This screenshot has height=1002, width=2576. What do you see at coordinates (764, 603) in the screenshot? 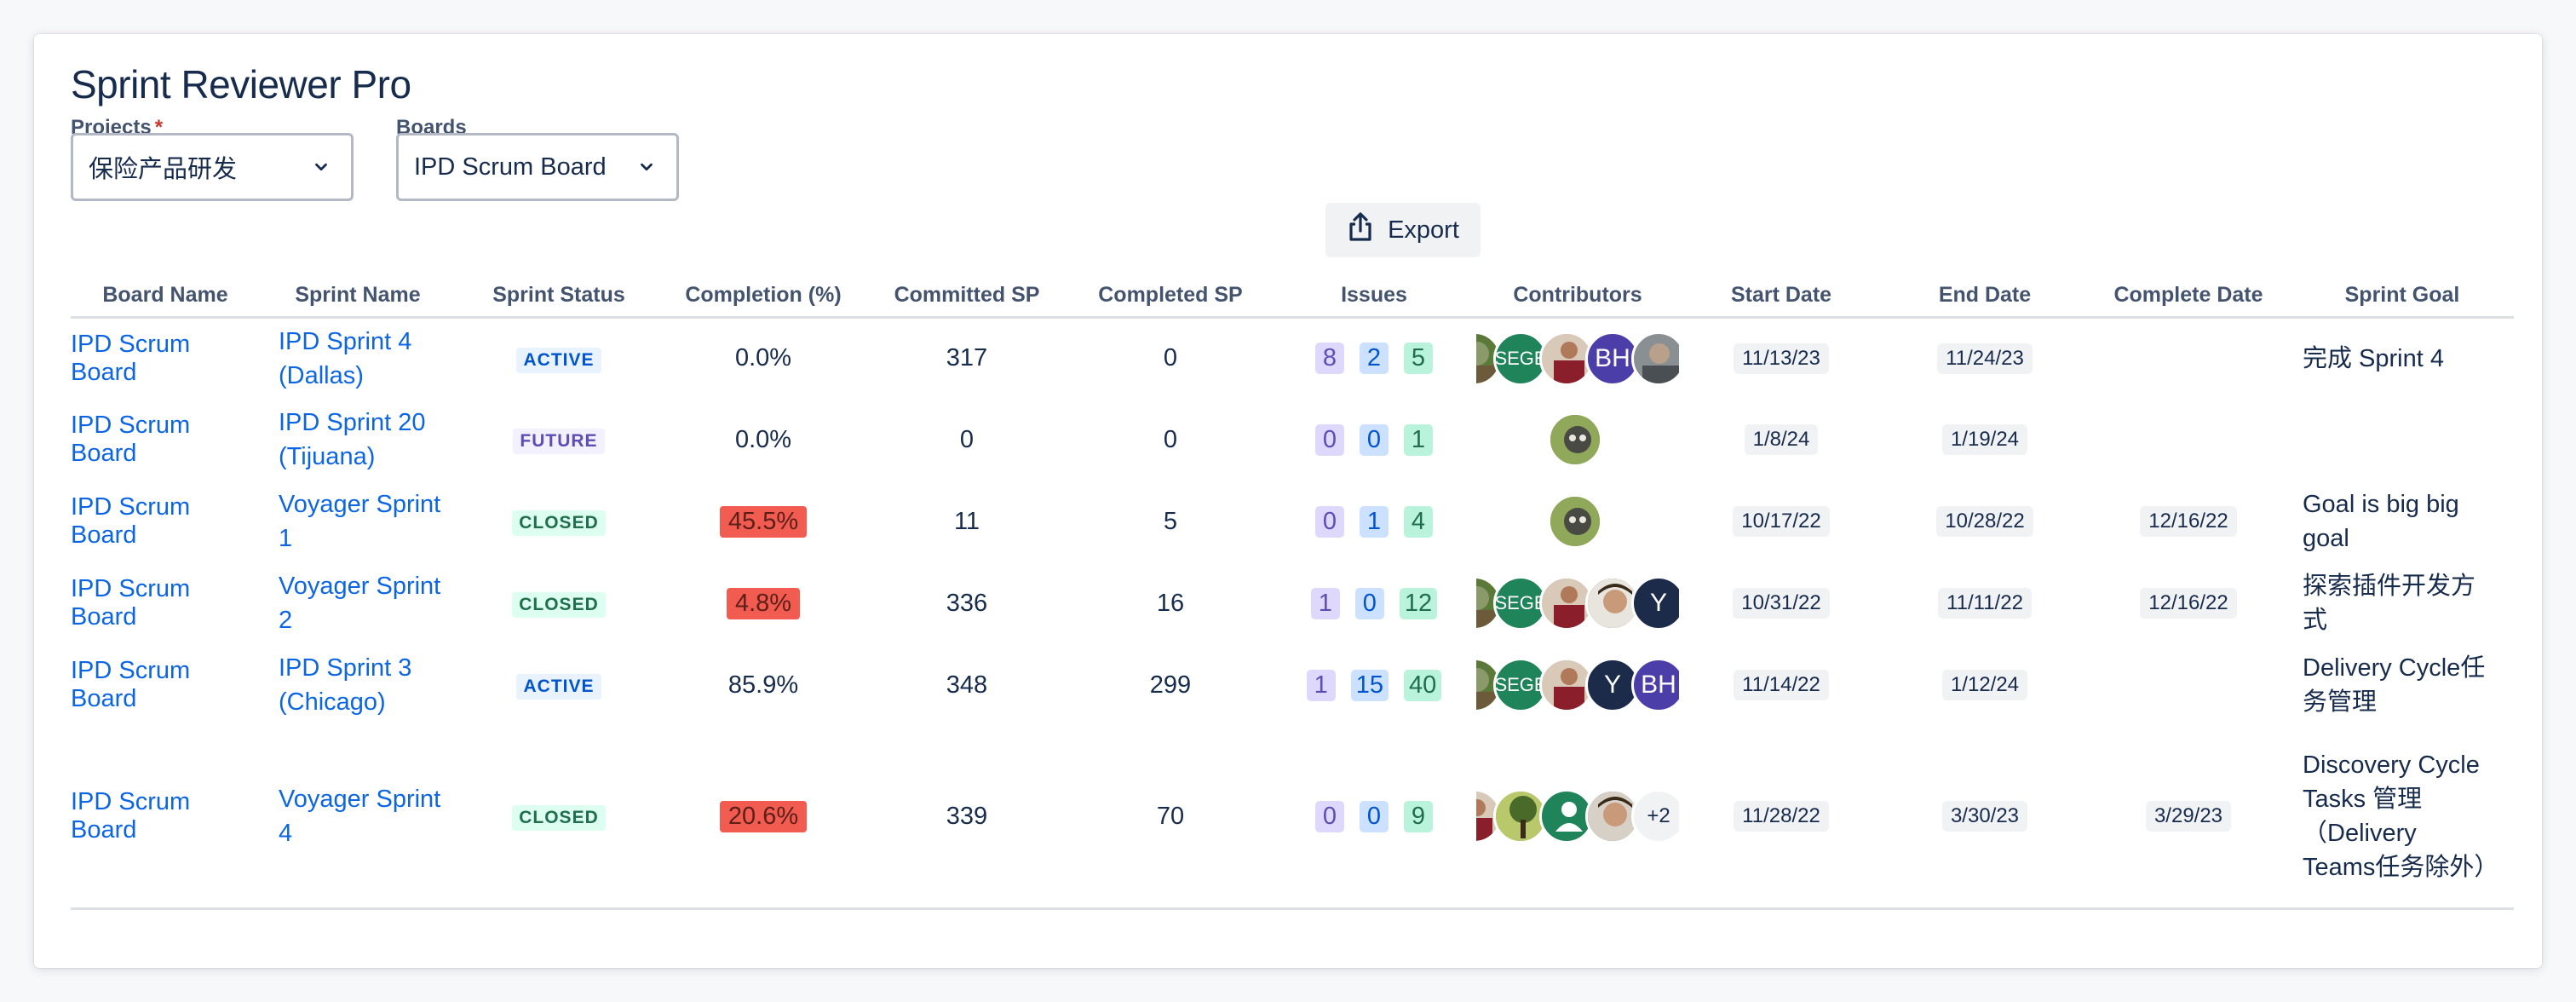
I see `completion-value: 4.8%` at bounding box center [764, 603].